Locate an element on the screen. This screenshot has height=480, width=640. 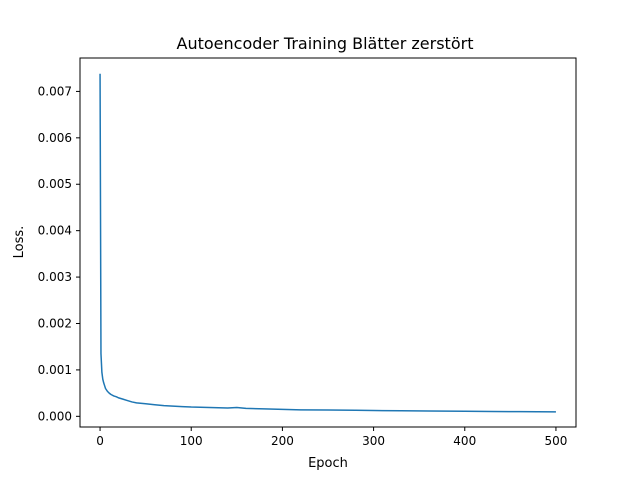
y-tick-label: 0.004 is located at coordinates (55, 231).